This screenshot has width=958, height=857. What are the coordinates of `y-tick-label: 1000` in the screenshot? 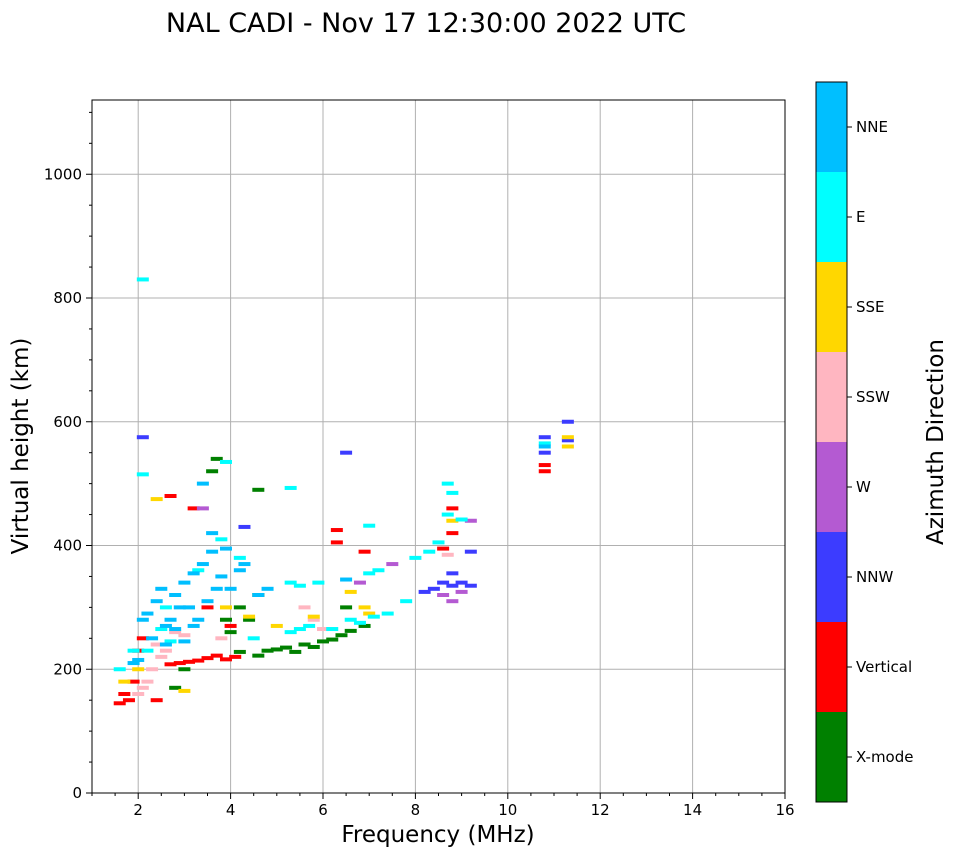 It's located at (63, 174).